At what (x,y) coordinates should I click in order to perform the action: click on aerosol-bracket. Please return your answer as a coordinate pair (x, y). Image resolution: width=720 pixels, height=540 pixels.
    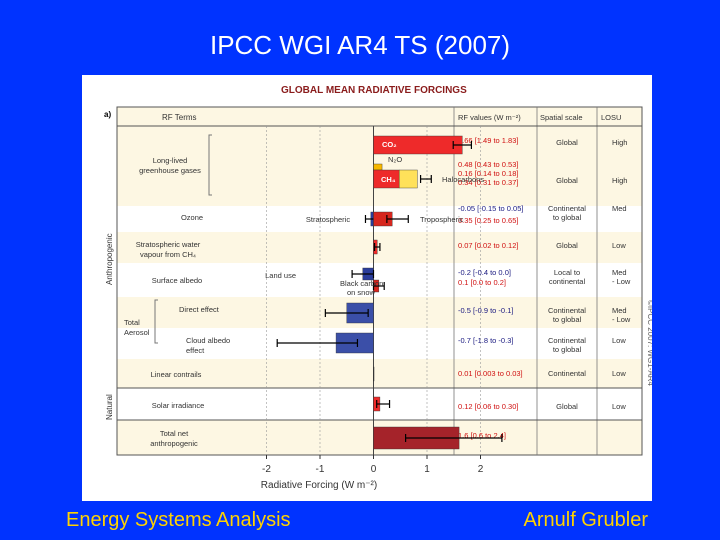
    Looking at the image, I should click on (156, 321).